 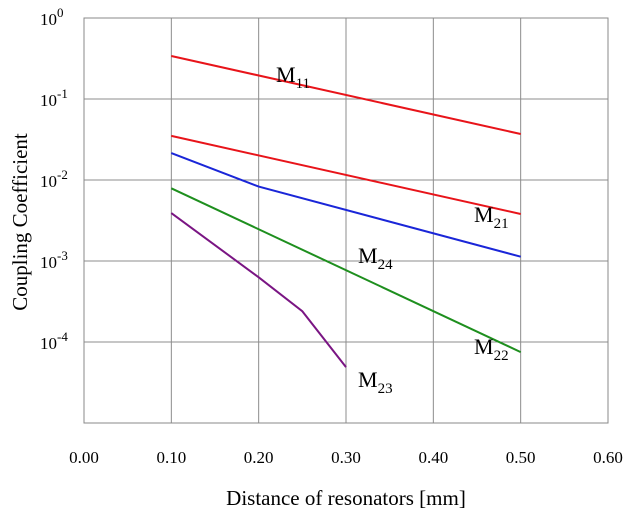 What do you see at coordinates (54, 341) in the screenshot?
I see `y-tick-label: 10⁻⁴` at bounding box center [54, 341].